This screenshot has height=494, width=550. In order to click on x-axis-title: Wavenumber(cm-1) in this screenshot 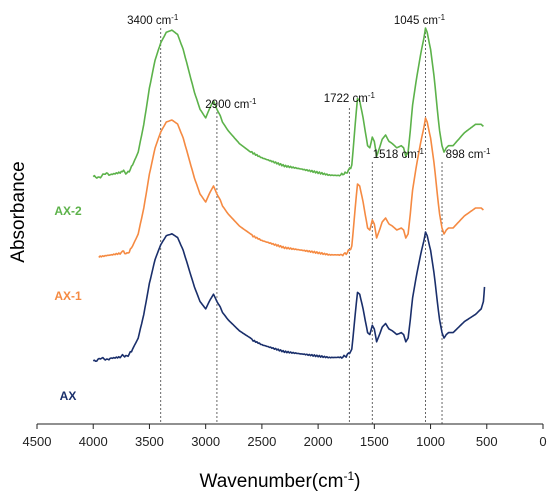, I will do `click(280, 480)`.